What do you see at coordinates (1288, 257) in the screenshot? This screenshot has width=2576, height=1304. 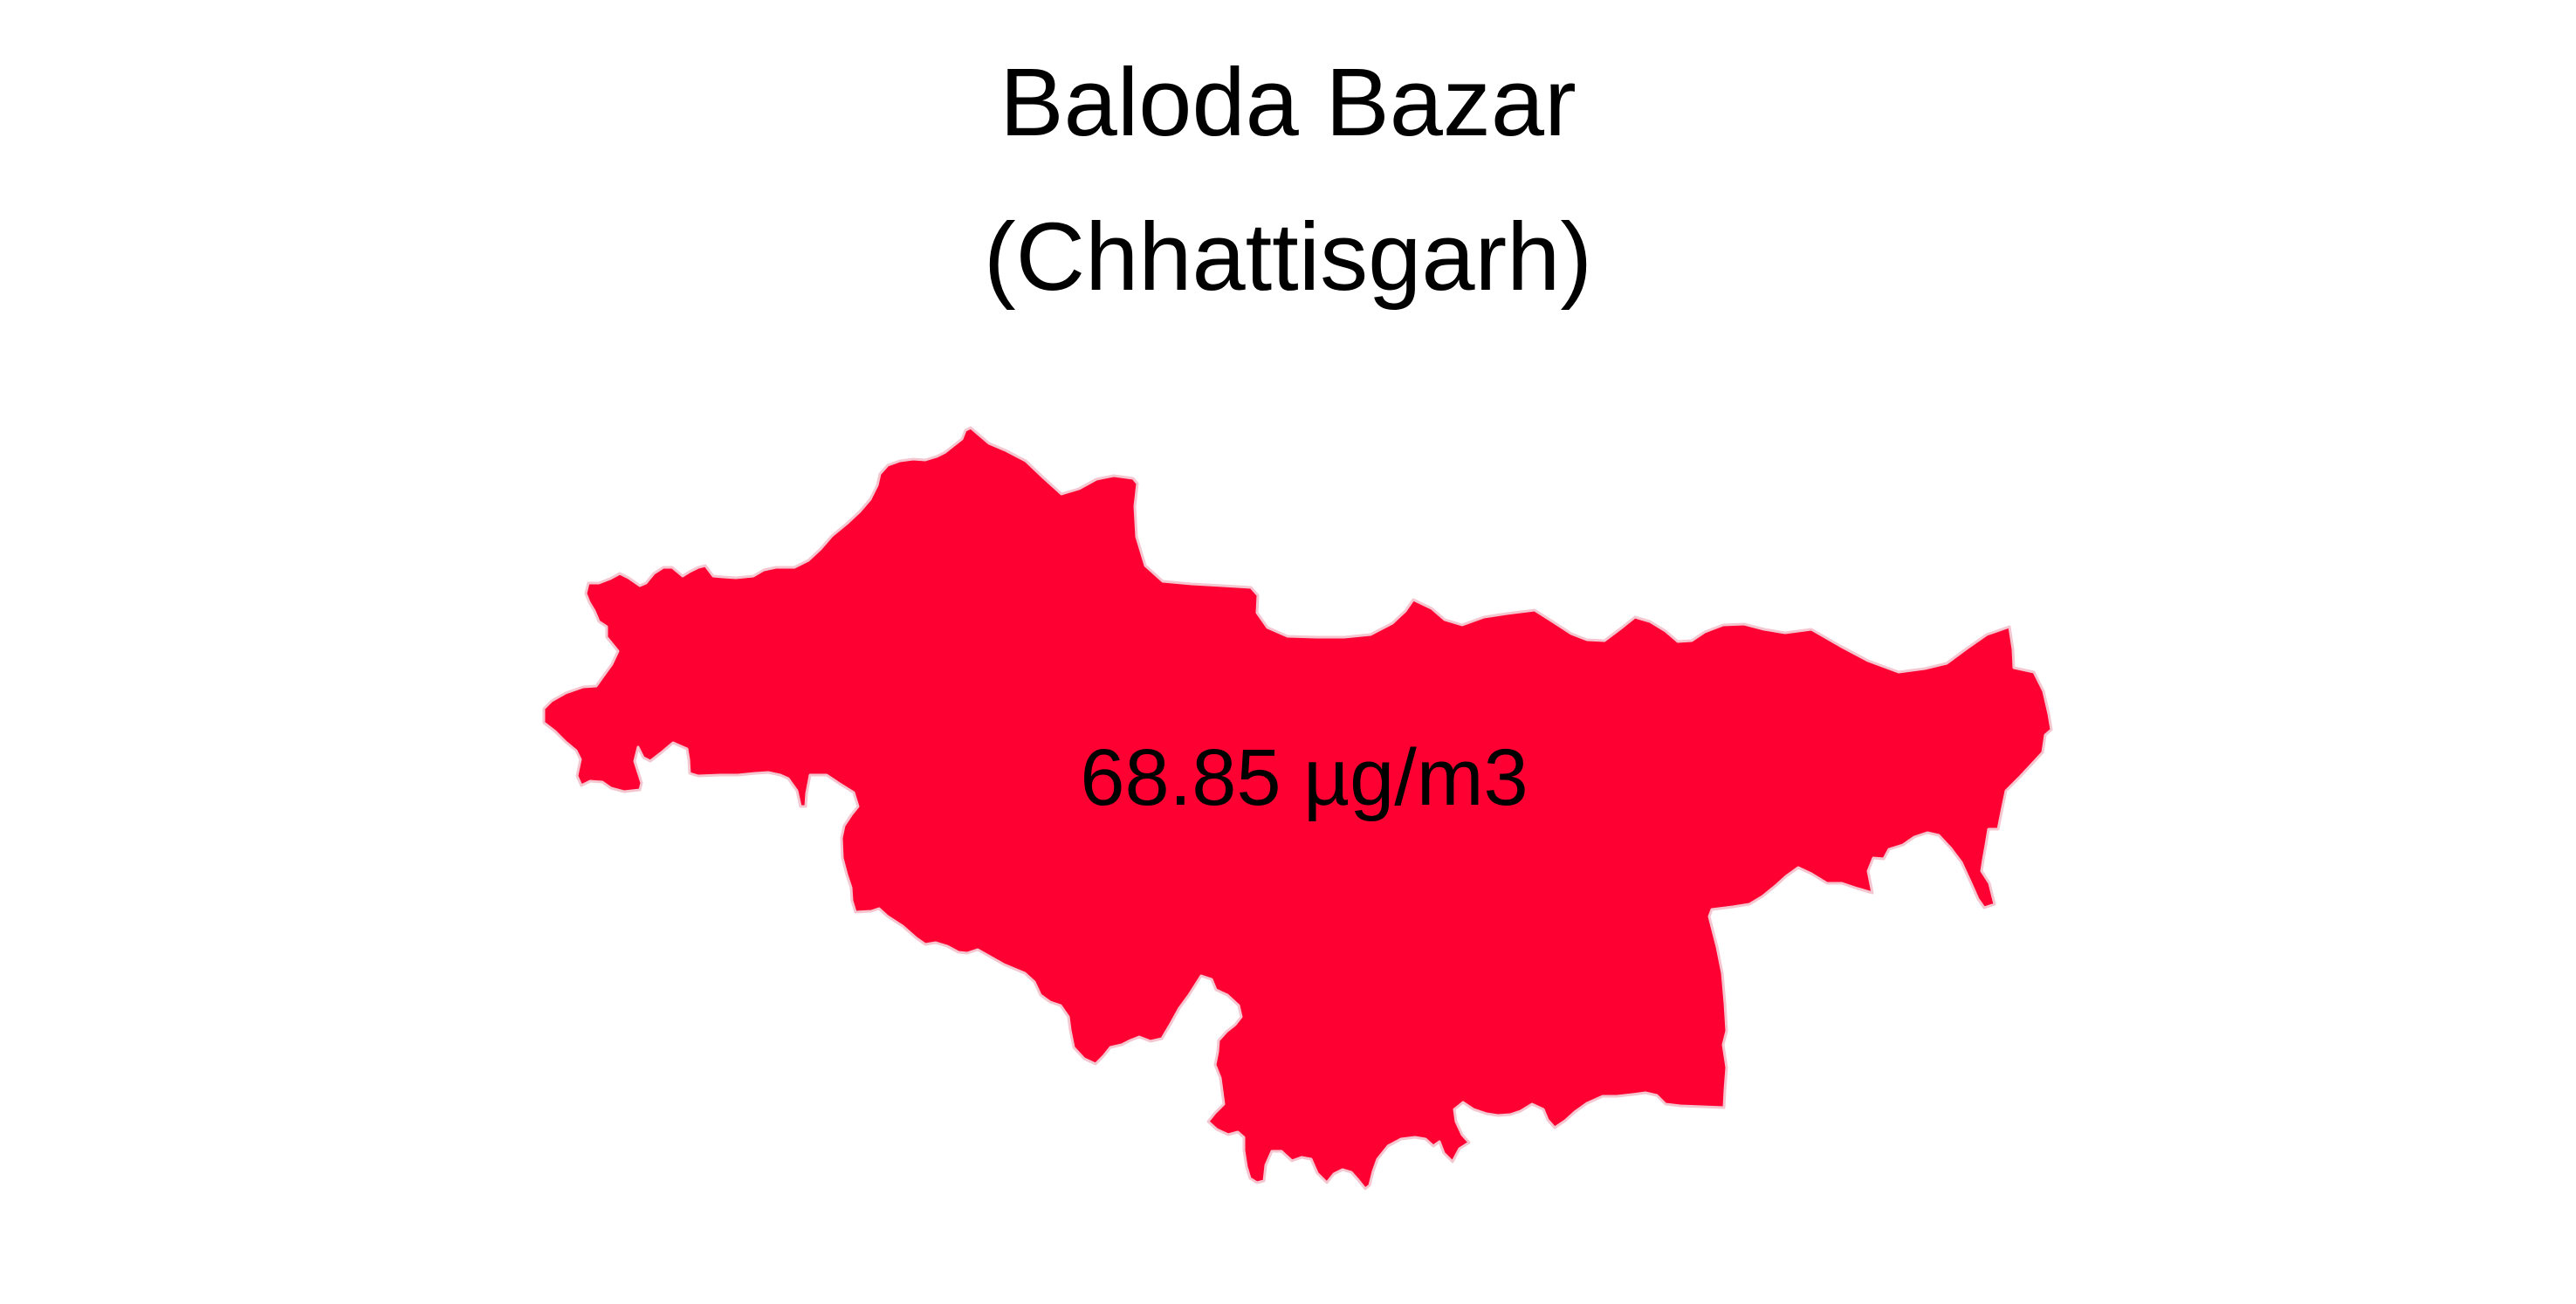 I see `map-subtitle-state: (Chhattisgarh)` at bounding box center [1288, 257].